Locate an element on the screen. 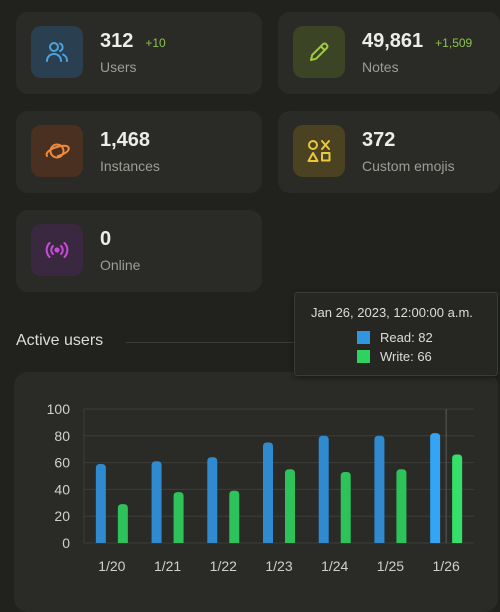 This screenshot has height=612, width=500. y-tick-label: 0 is located at coordinates (66, 543).